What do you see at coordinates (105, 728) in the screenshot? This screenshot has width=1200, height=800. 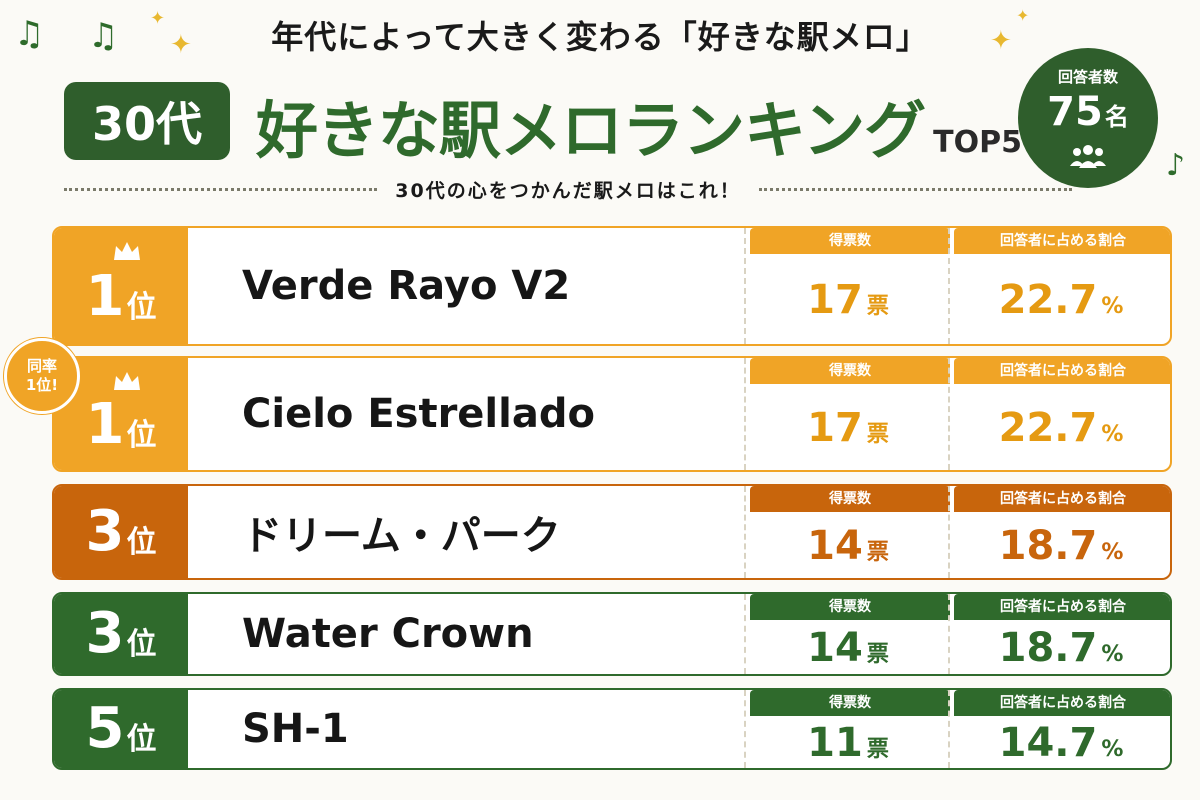 I see `rank-number: 5` at bounding box center [105, 728].